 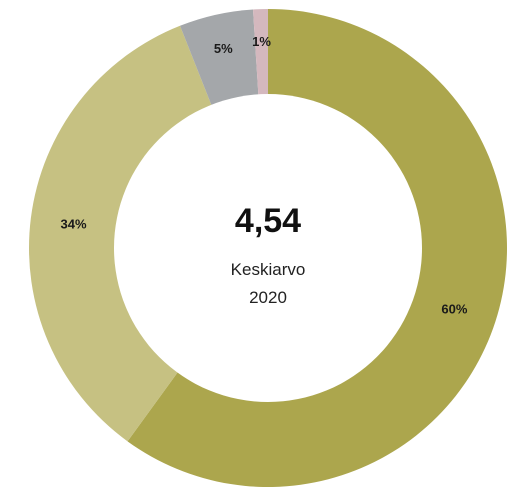 What do you see at coordinates (454, 309) in the screenshot?
I see `slice-label-1: 60%` at bounding box center [454, 309].